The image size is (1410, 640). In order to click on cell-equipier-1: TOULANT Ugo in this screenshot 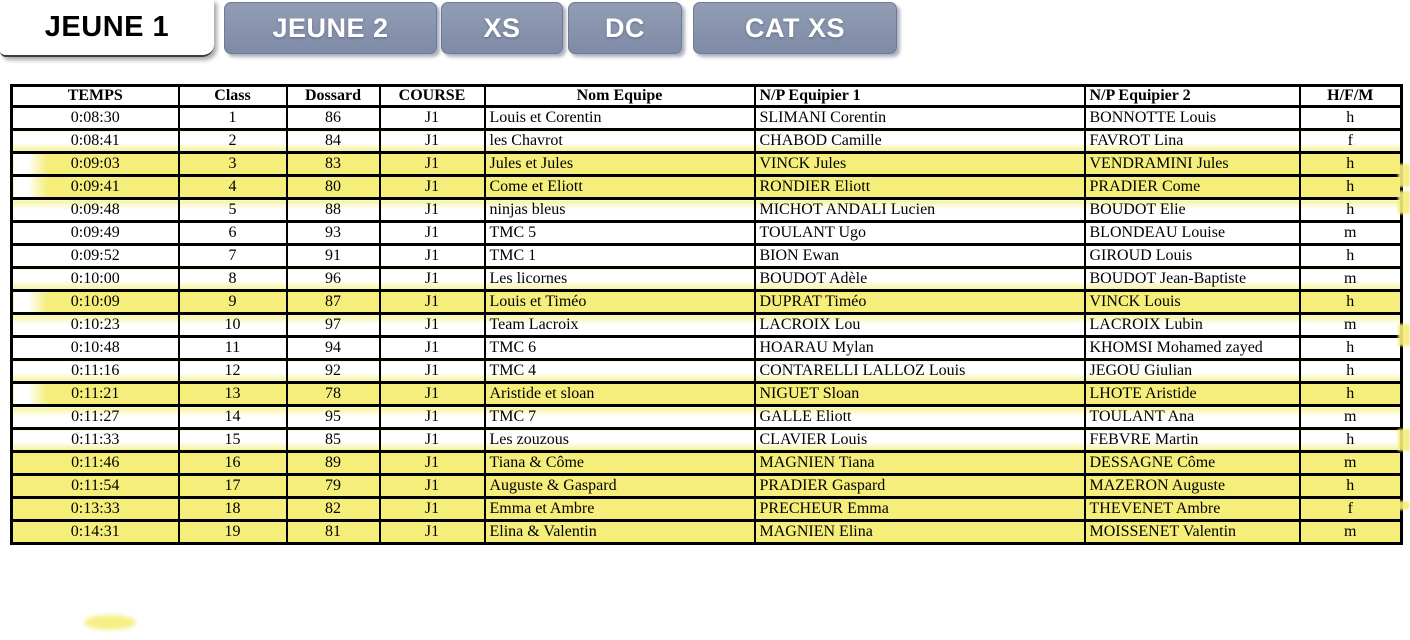, I will do `click(919, 233)`.